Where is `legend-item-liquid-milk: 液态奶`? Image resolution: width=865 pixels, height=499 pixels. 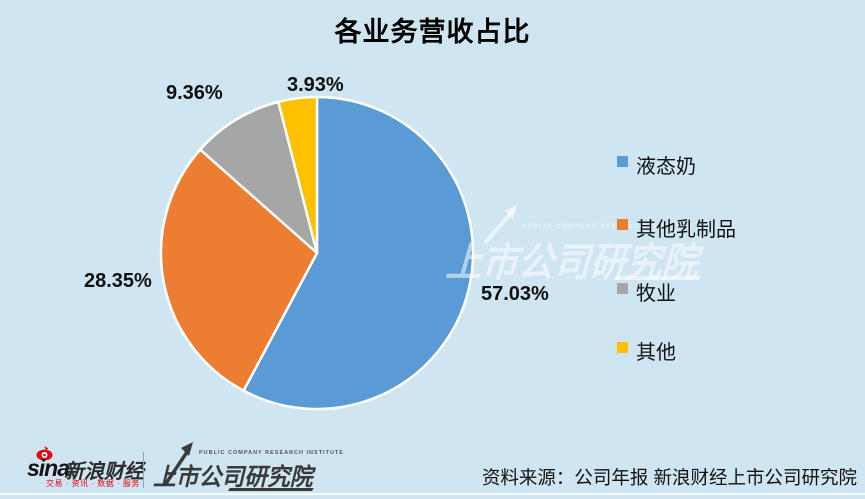 legend-item-liquid-milk: 液态奶 is located at coordinates (656, 164).